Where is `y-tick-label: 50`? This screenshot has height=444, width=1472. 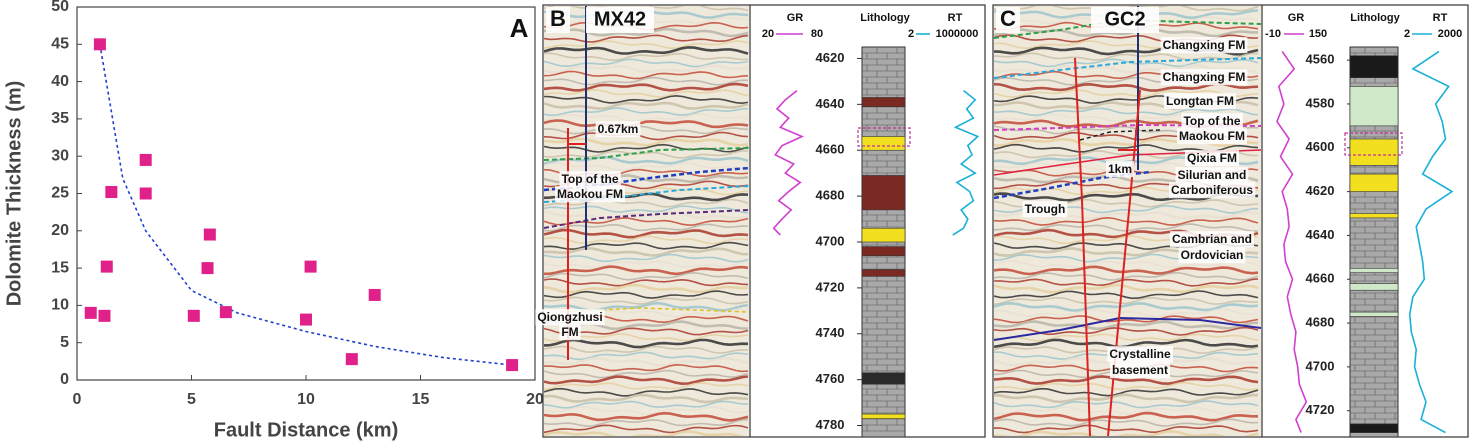
y-tick-label: 50 is located at coordinates (60, 7).